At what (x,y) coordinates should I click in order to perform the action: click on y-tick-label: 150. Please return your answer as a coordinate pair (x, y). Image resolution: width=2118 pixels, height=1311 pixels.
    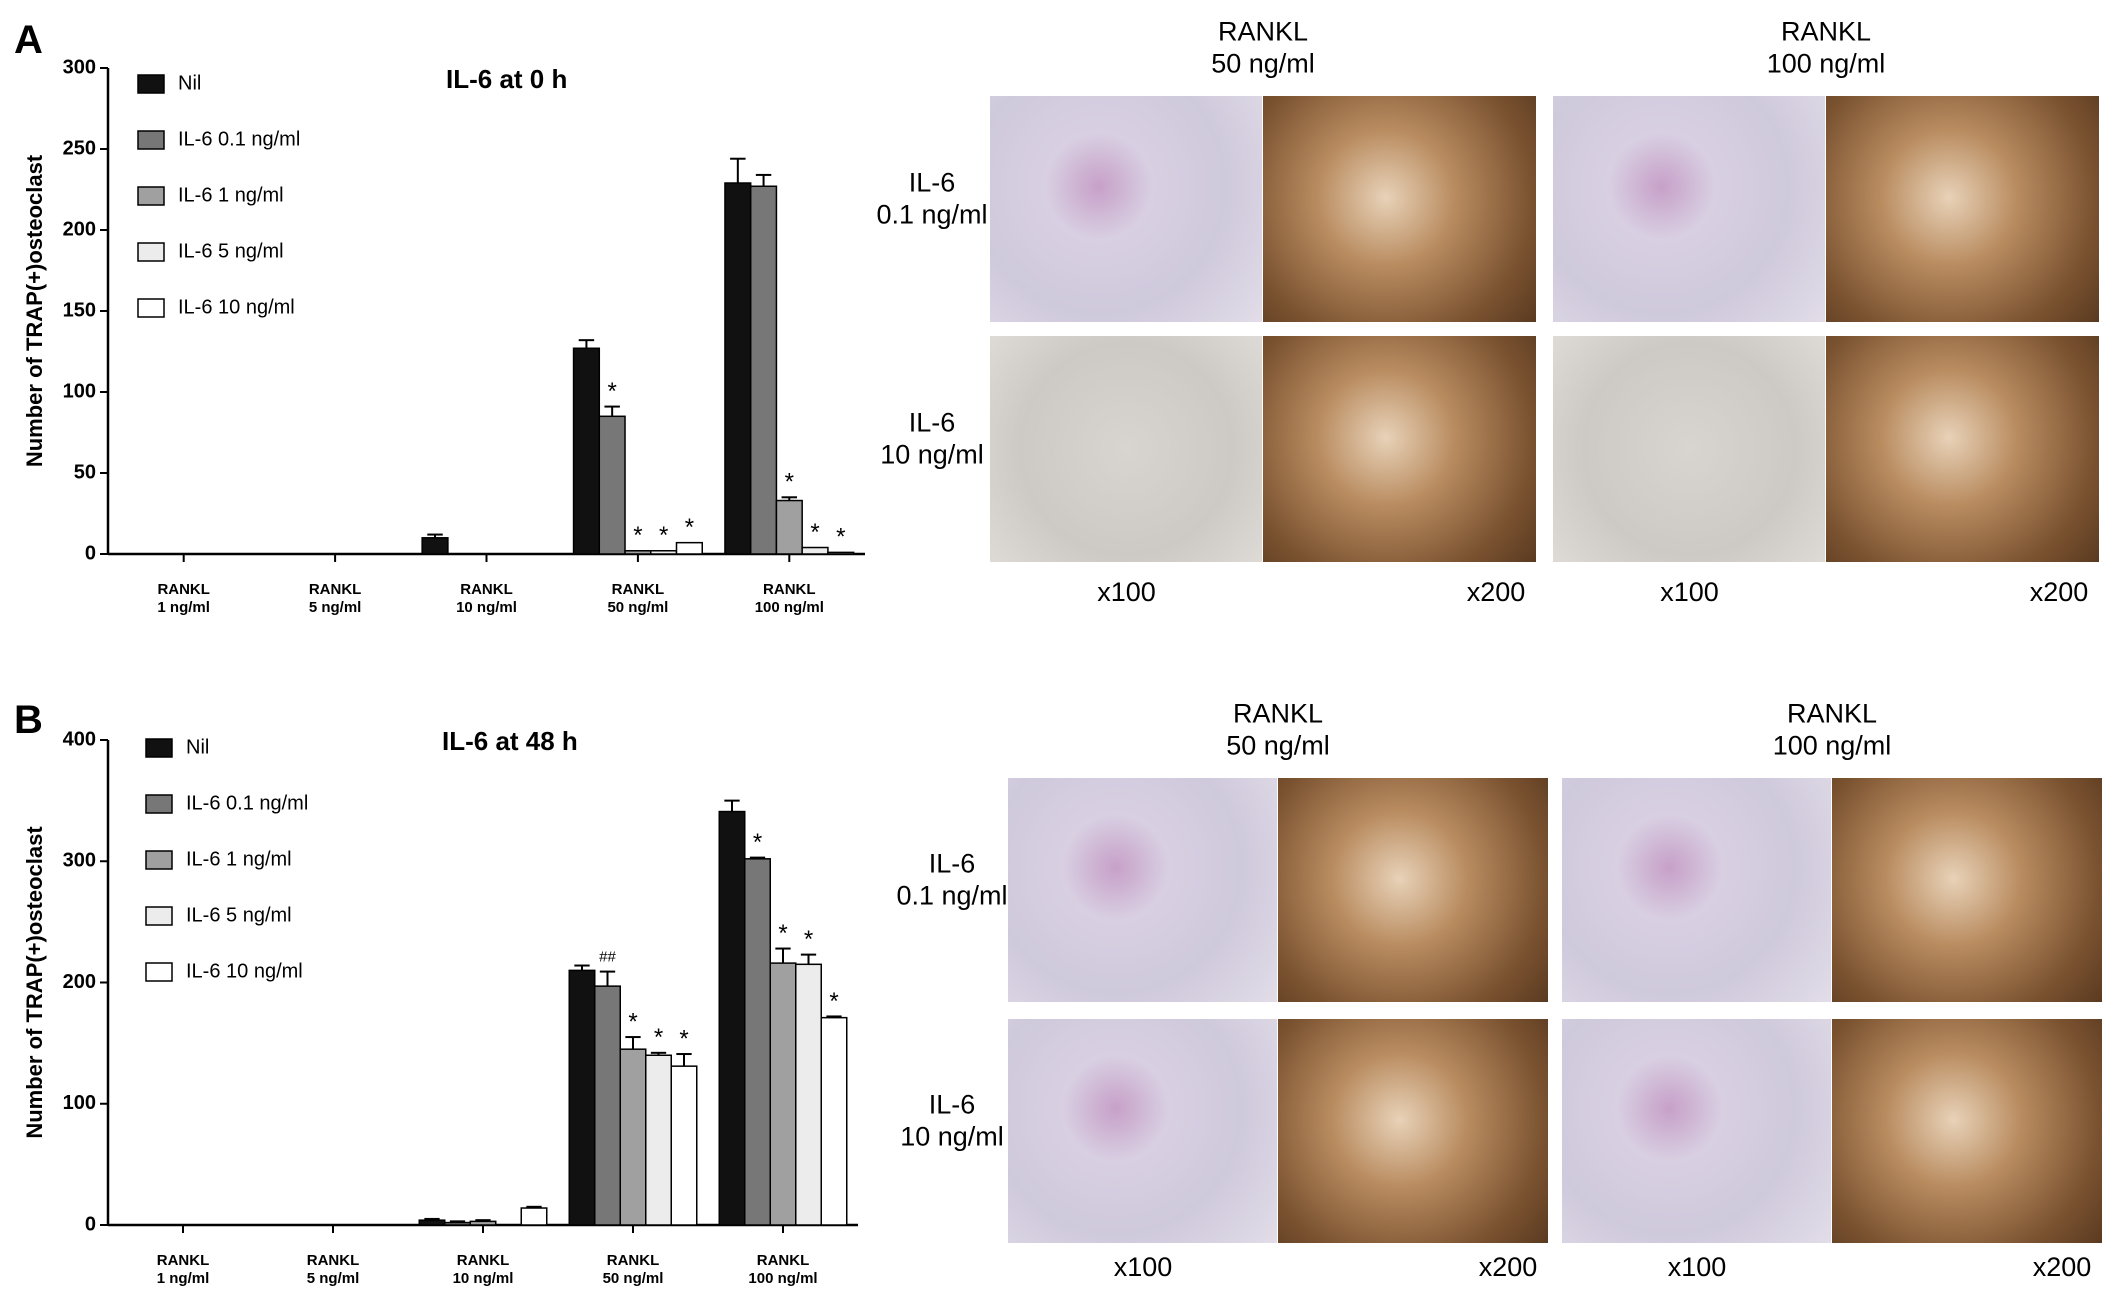
    Looking at the image, I should click on (79, 310).